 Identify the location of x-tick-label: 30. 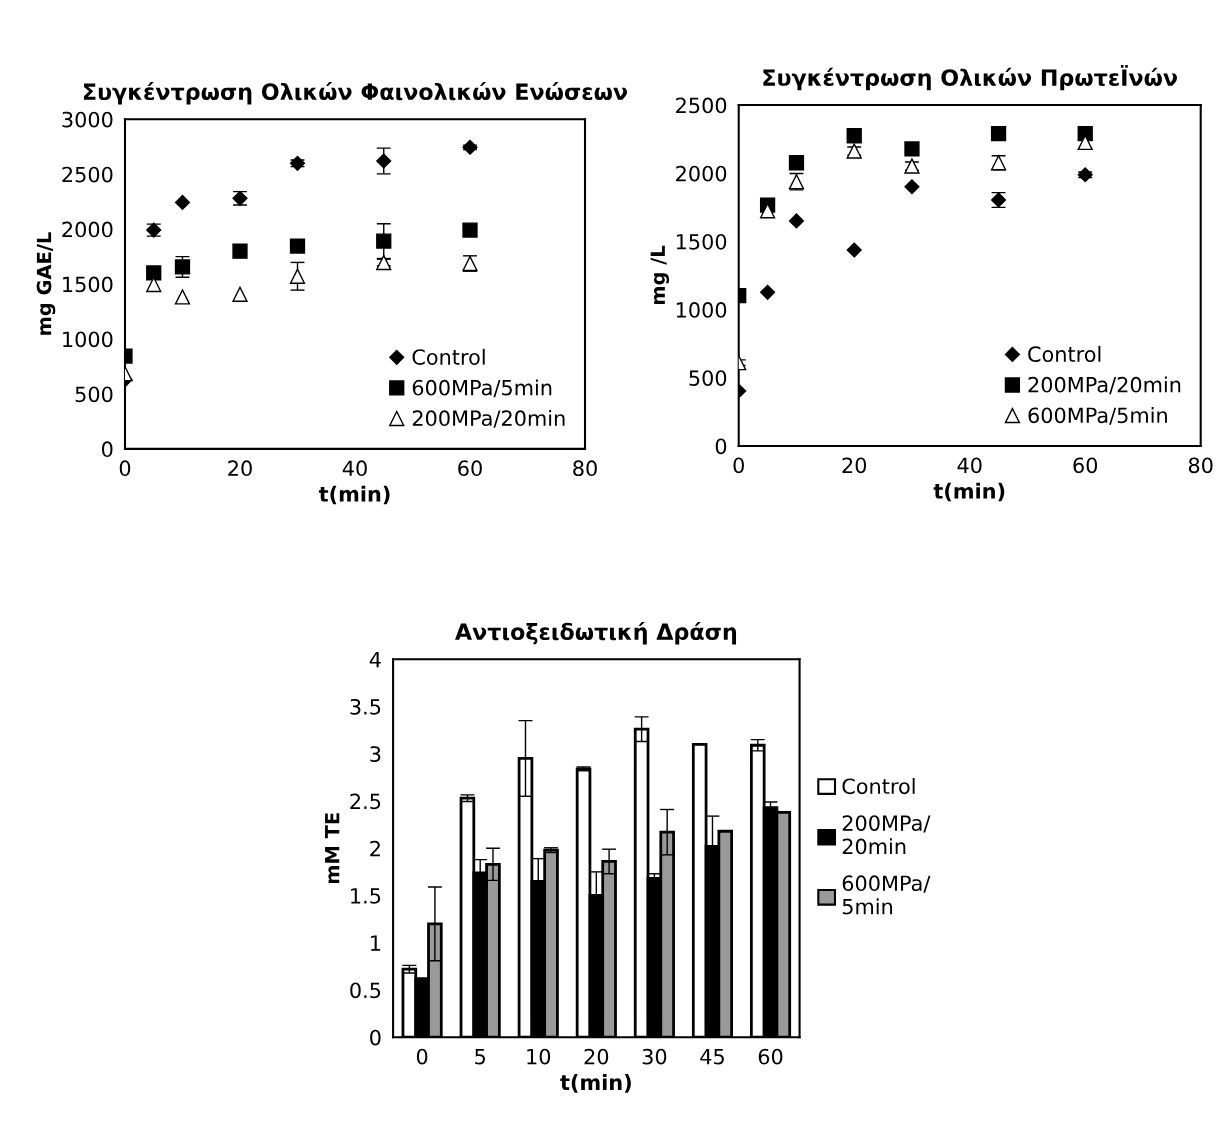
(654, 1056).